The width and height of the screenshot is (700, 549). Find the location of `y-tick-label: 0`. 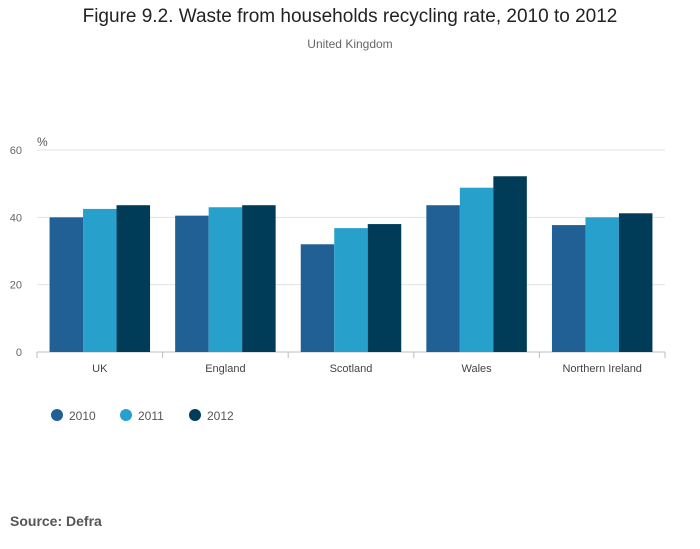

y-tick-label: 0 is located at coordinates (19, 353).